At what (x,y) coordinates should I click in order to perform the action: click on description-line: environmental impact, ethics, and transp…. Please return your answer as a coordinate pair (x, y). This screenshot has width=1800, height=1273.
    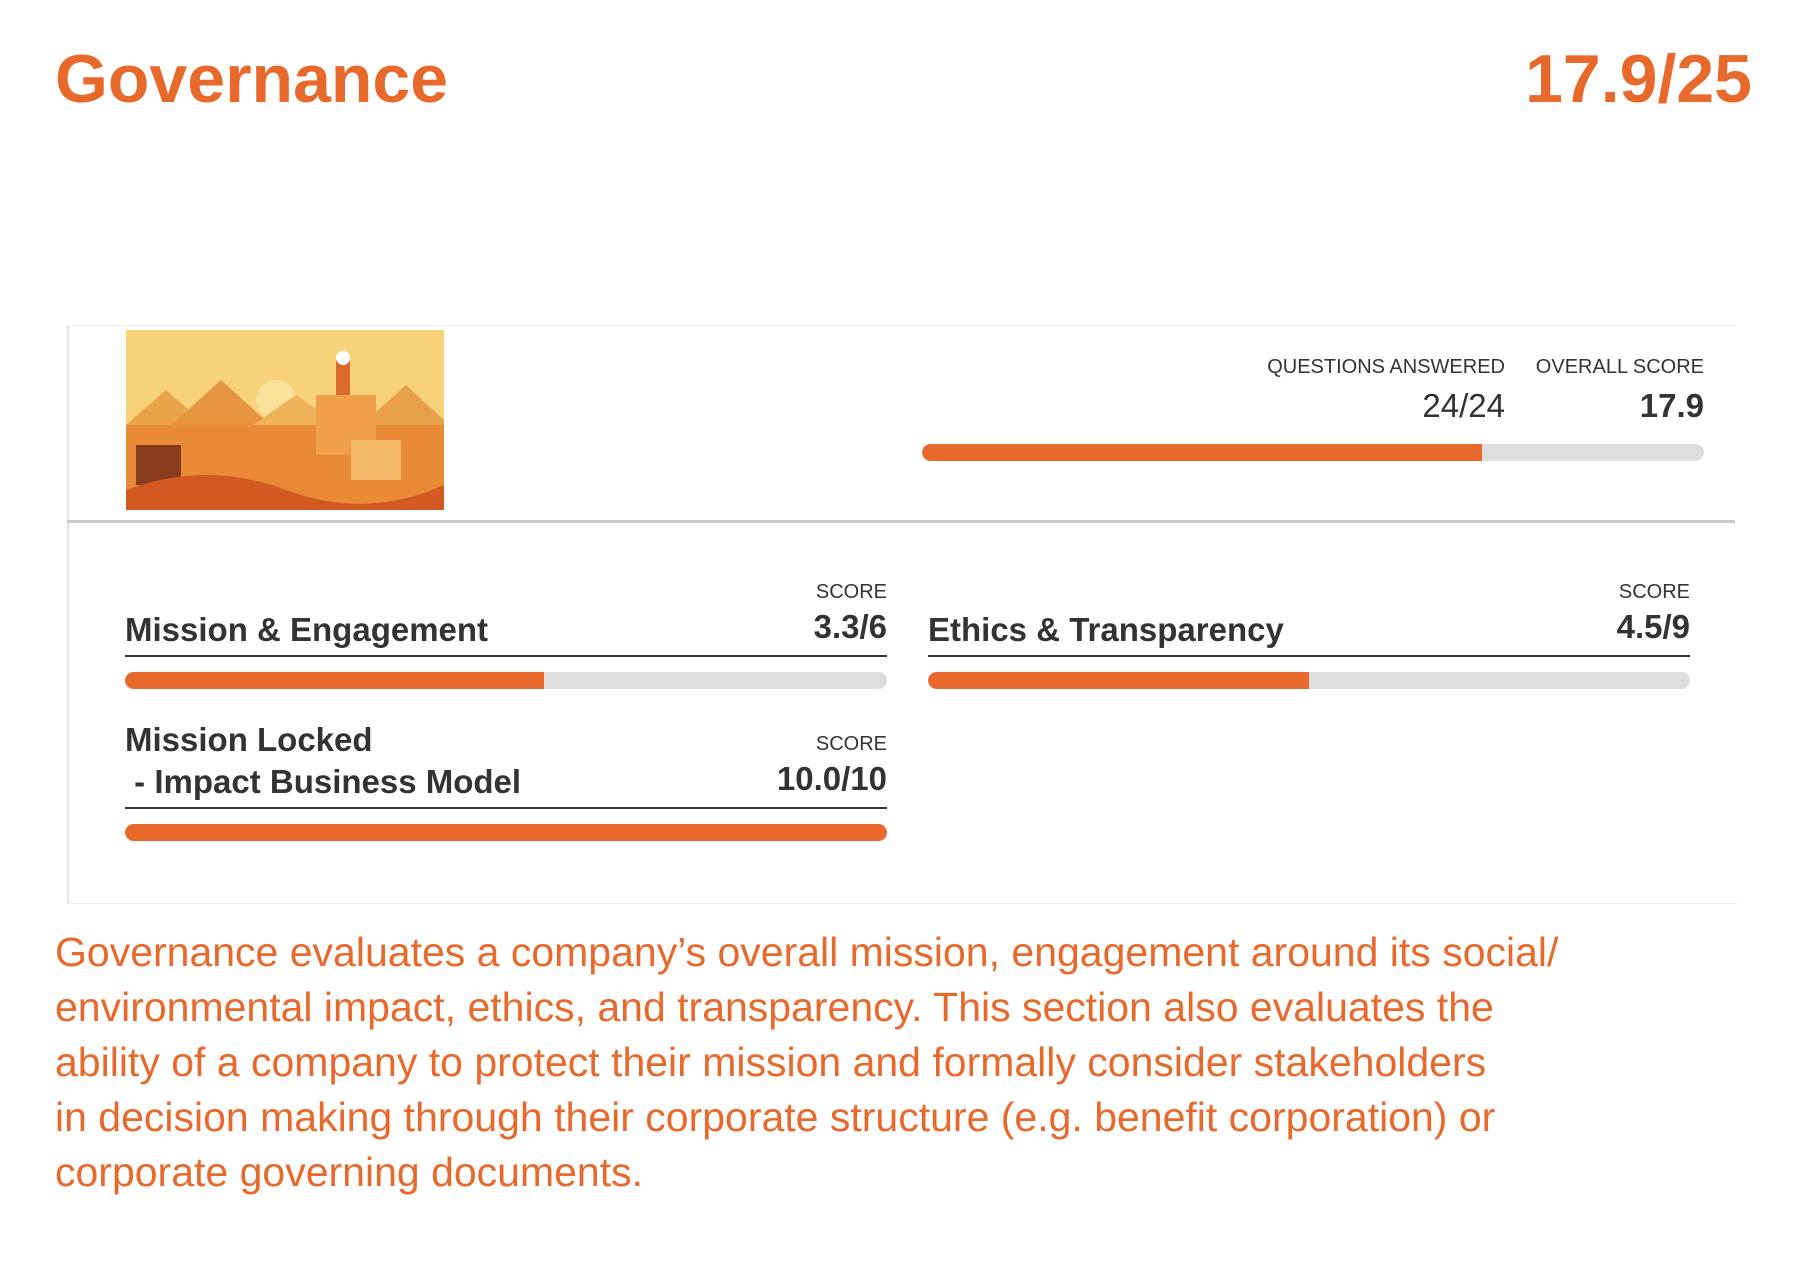
    Looking at the image, I should click on (774, 1007).